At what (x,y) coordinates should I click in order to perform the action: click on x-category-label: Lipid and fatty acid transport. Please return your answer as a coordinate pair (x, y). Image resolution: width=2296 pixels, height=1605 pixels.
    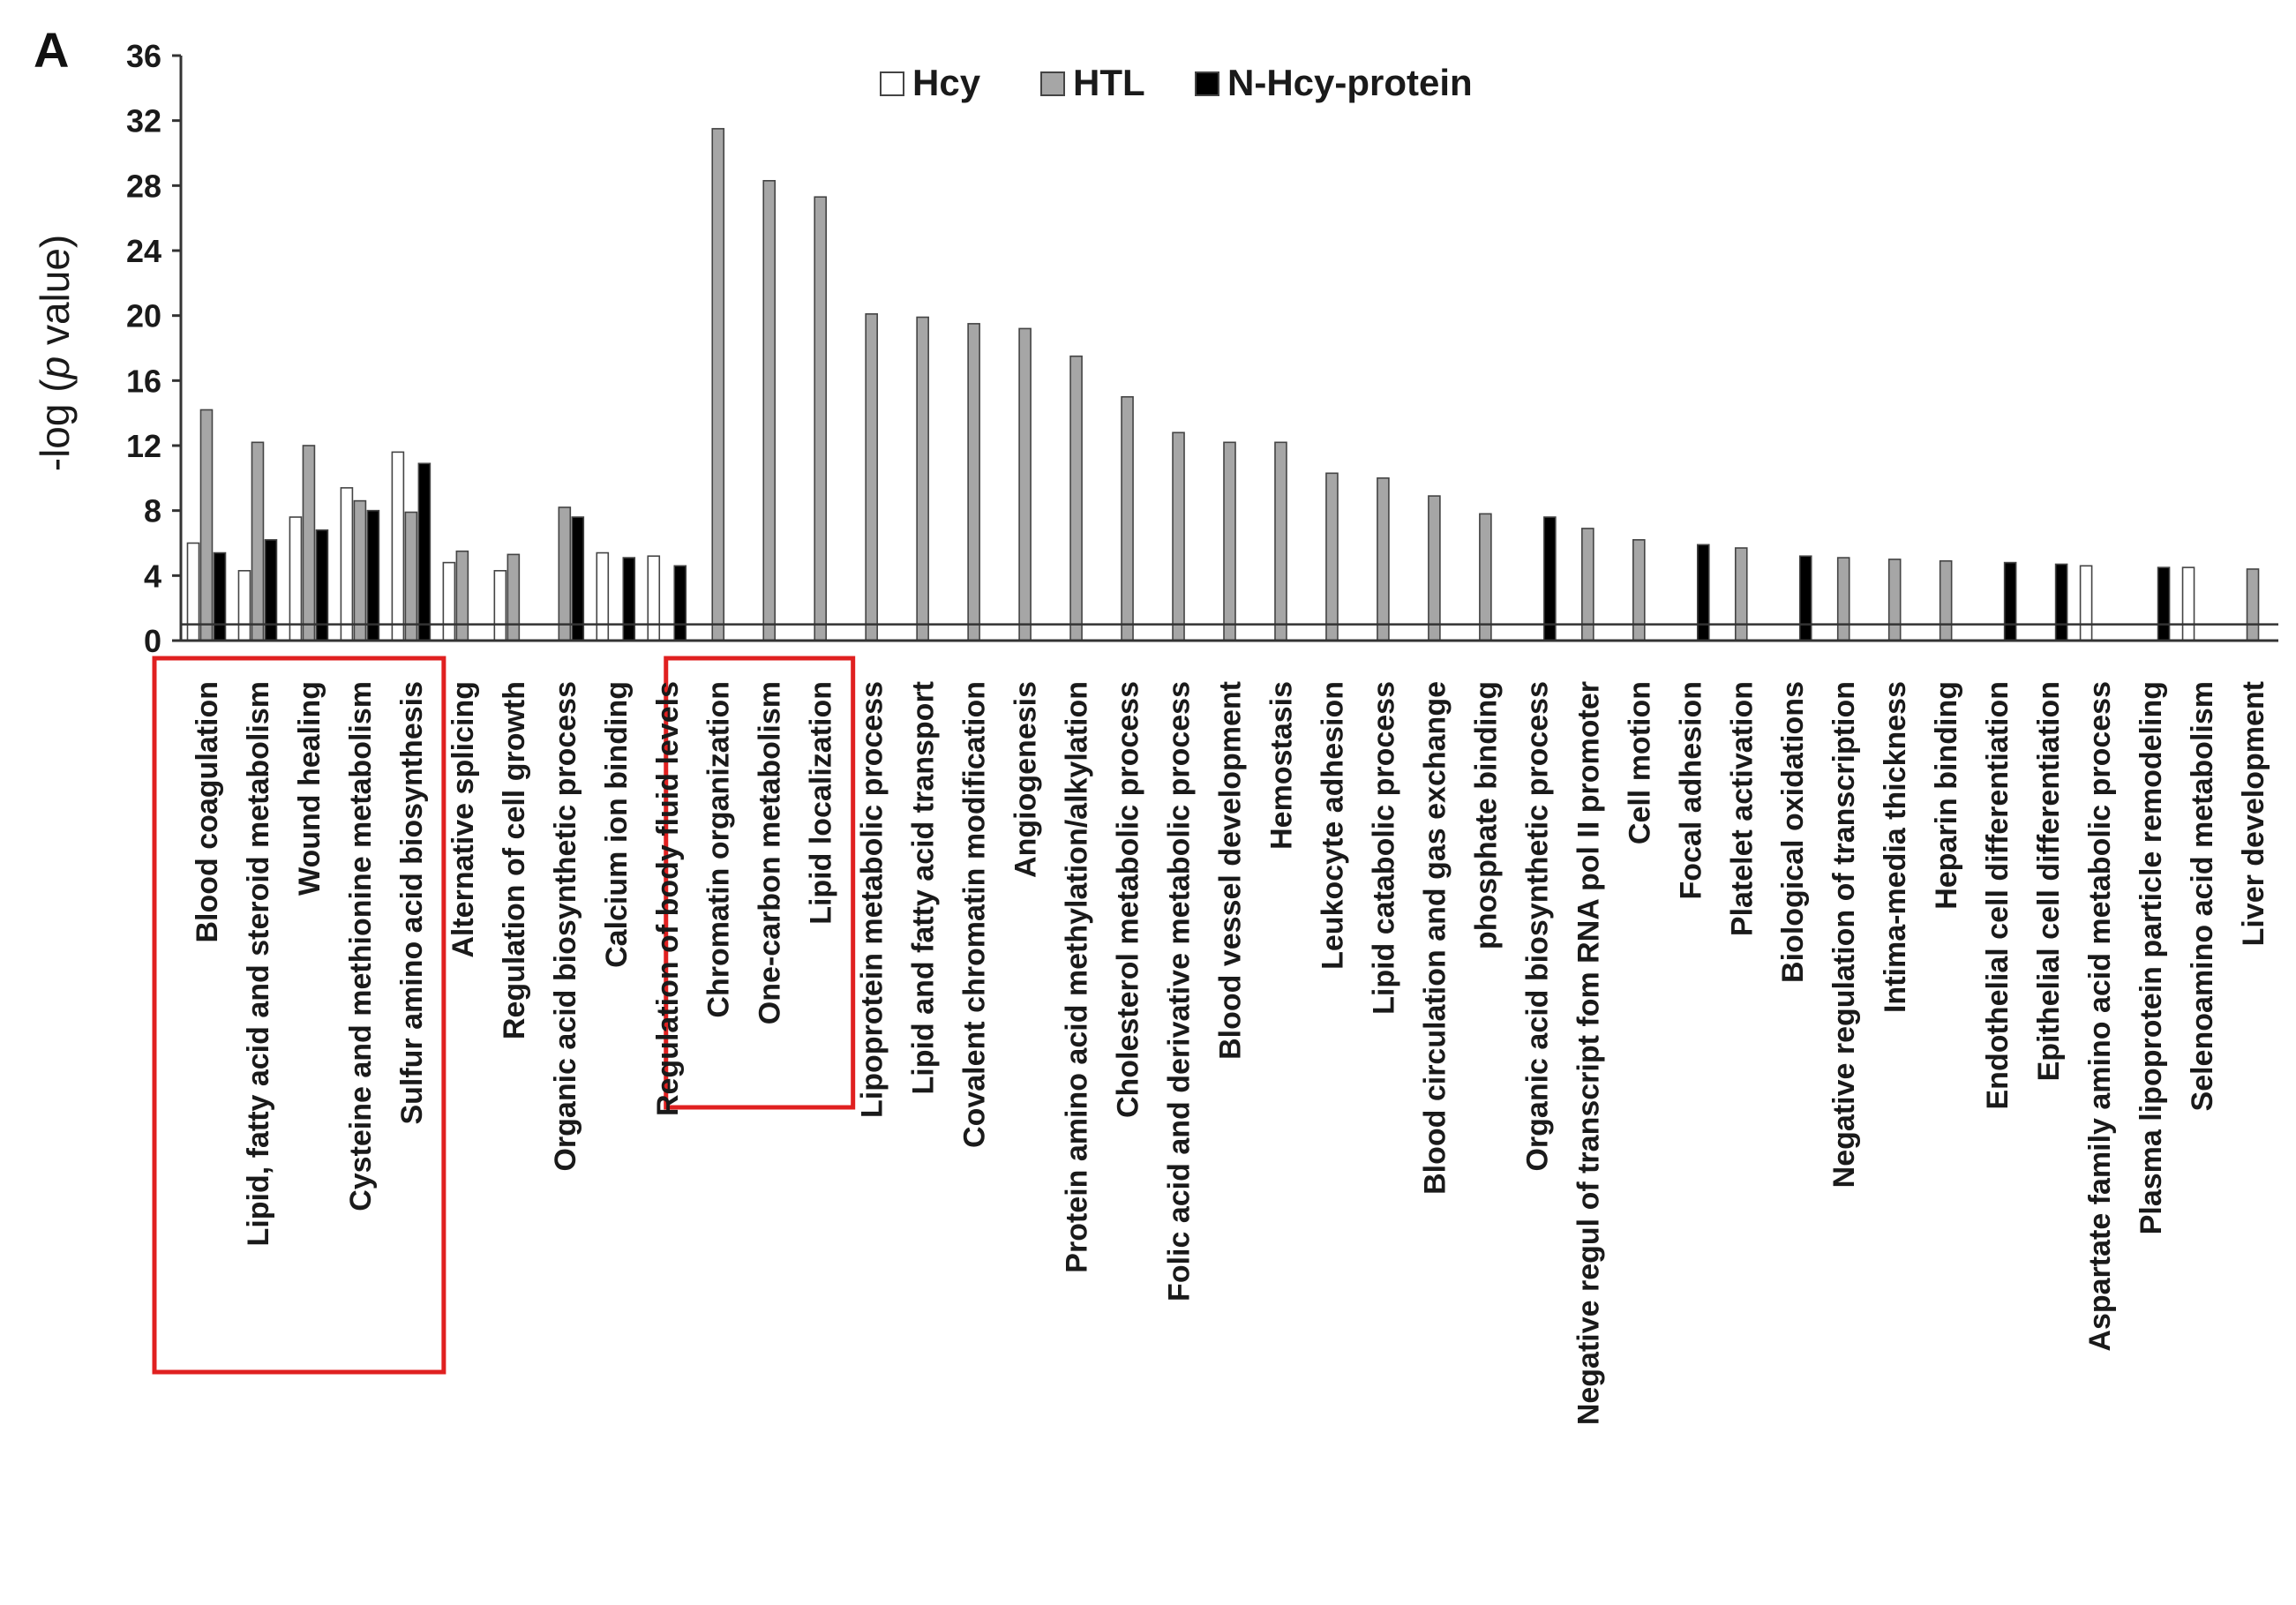
    Looking at the image, I should click on (924, 887).